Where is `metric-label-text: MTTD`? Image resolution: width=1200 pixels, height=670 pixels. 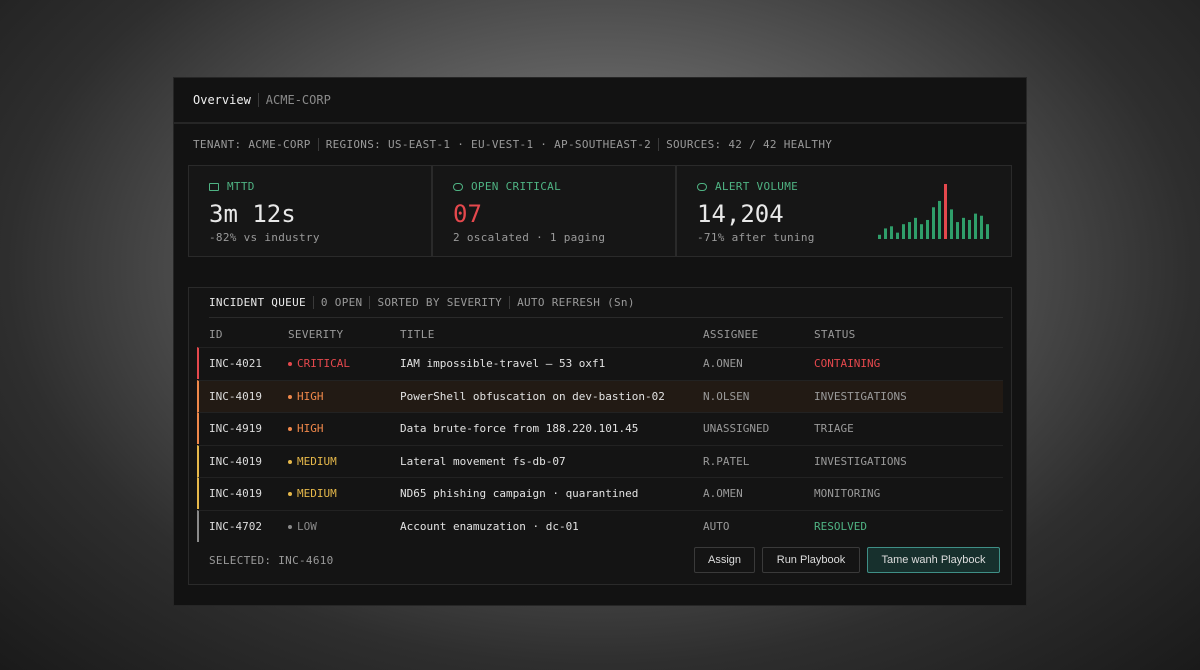 metric-label-text: MTTD is located at coordinates (241, 186).